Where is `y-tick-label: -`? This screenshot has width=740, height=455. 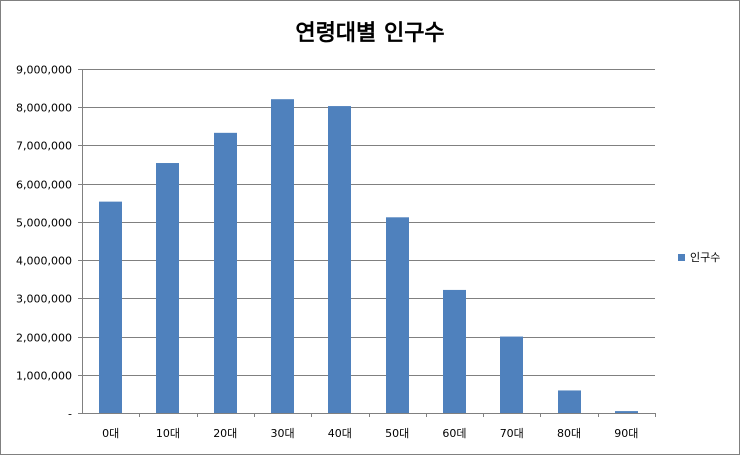
y-tick-label: - is located at coordinates (70, 414).